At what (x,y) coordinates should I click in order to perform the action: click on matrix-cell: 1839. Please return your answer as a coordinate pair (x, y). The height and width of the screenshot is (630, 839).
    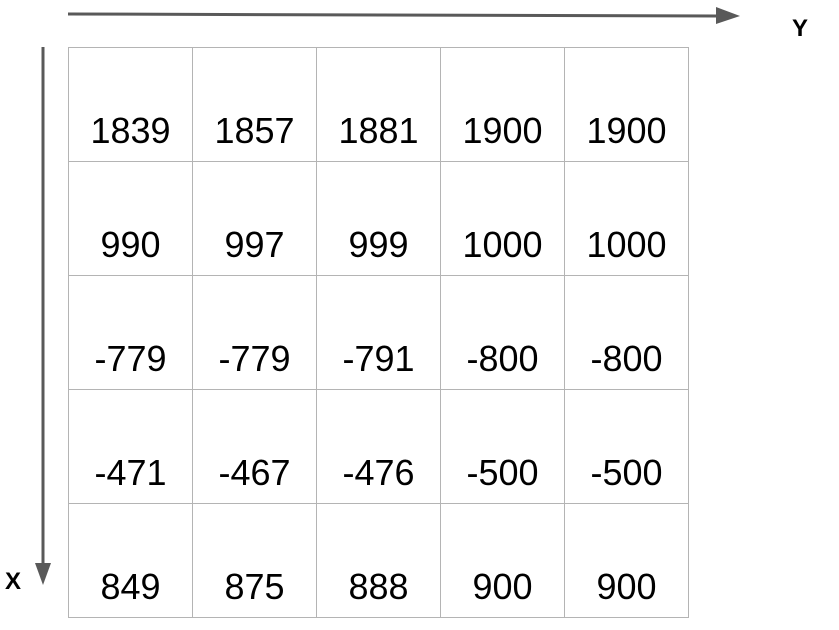
    Looking at the image, I should click on (131, 105).